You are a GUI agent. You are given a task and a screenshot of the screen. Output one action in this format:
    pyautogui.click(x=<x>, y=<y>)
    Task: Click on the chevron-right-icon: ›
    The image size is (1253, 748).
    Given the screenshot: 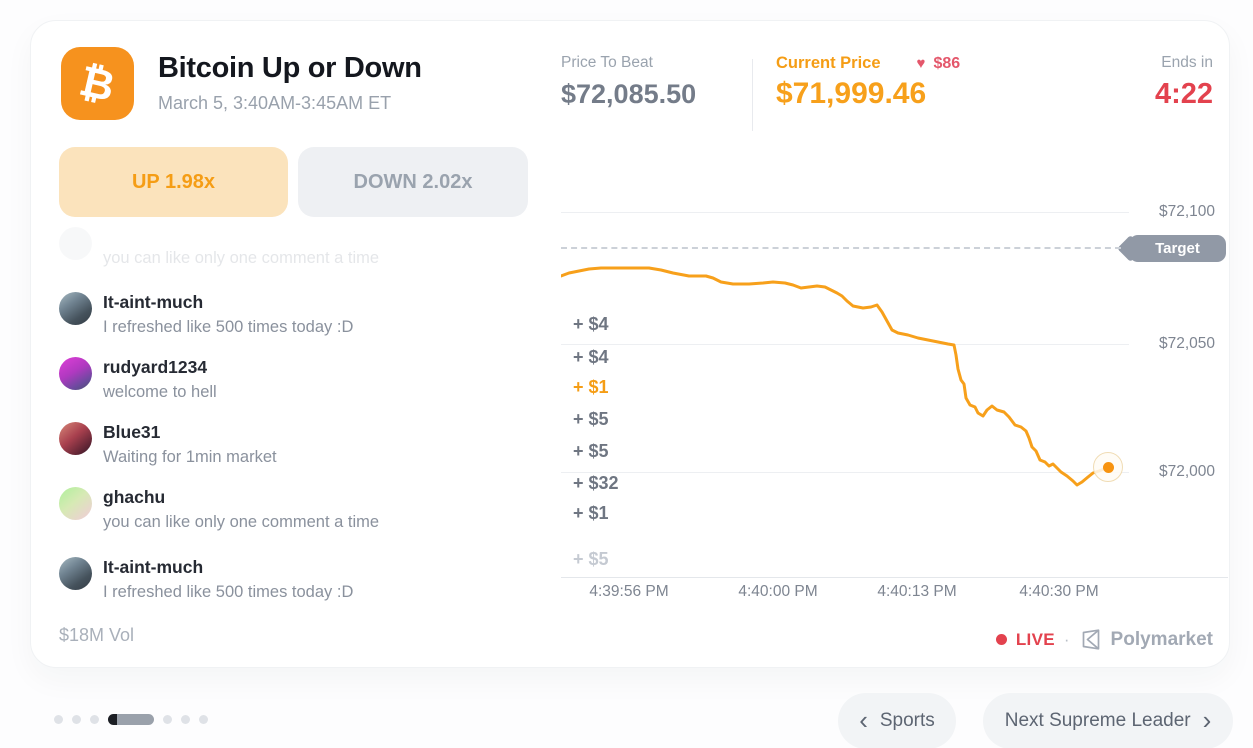 What is the action you would take?
    pyautogui.click(x=1207, y=719)
    